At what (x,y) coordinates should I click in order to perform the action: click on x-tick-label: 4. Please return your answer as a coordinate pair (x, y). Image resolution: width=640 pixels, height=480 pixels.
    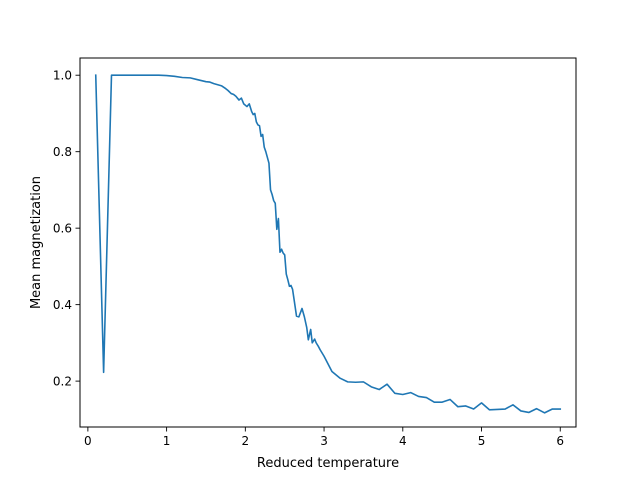
    Looking at the image, I should click on (403, 441).